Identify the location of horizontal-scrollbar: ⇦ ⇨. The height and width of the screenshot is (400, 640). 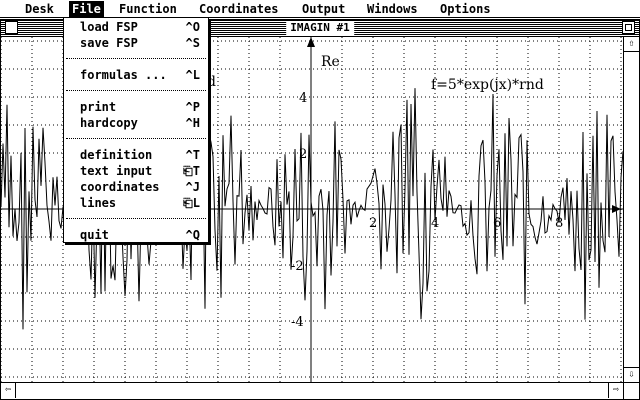
(312, 390).